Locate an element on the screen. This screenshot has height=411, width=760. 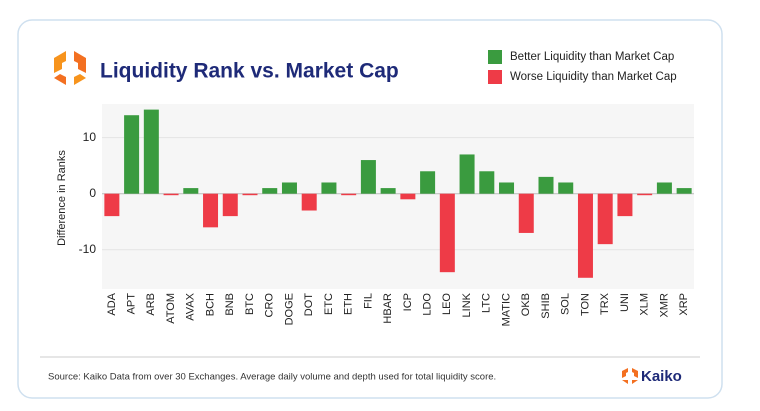
x-tick-label: AVAX is located at coordinates (191, 306).